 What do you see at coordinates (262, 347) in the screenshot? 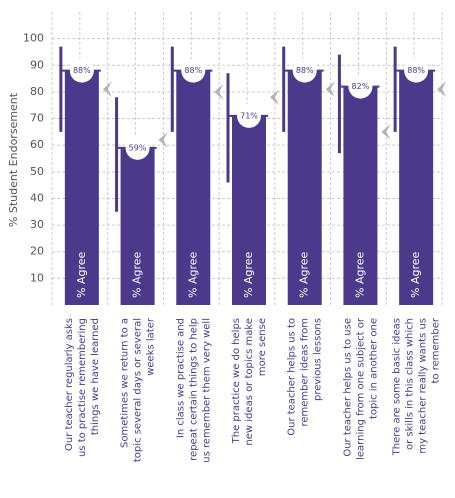
I see `x-tick-label: more sense` at bounding box center [262, 347].